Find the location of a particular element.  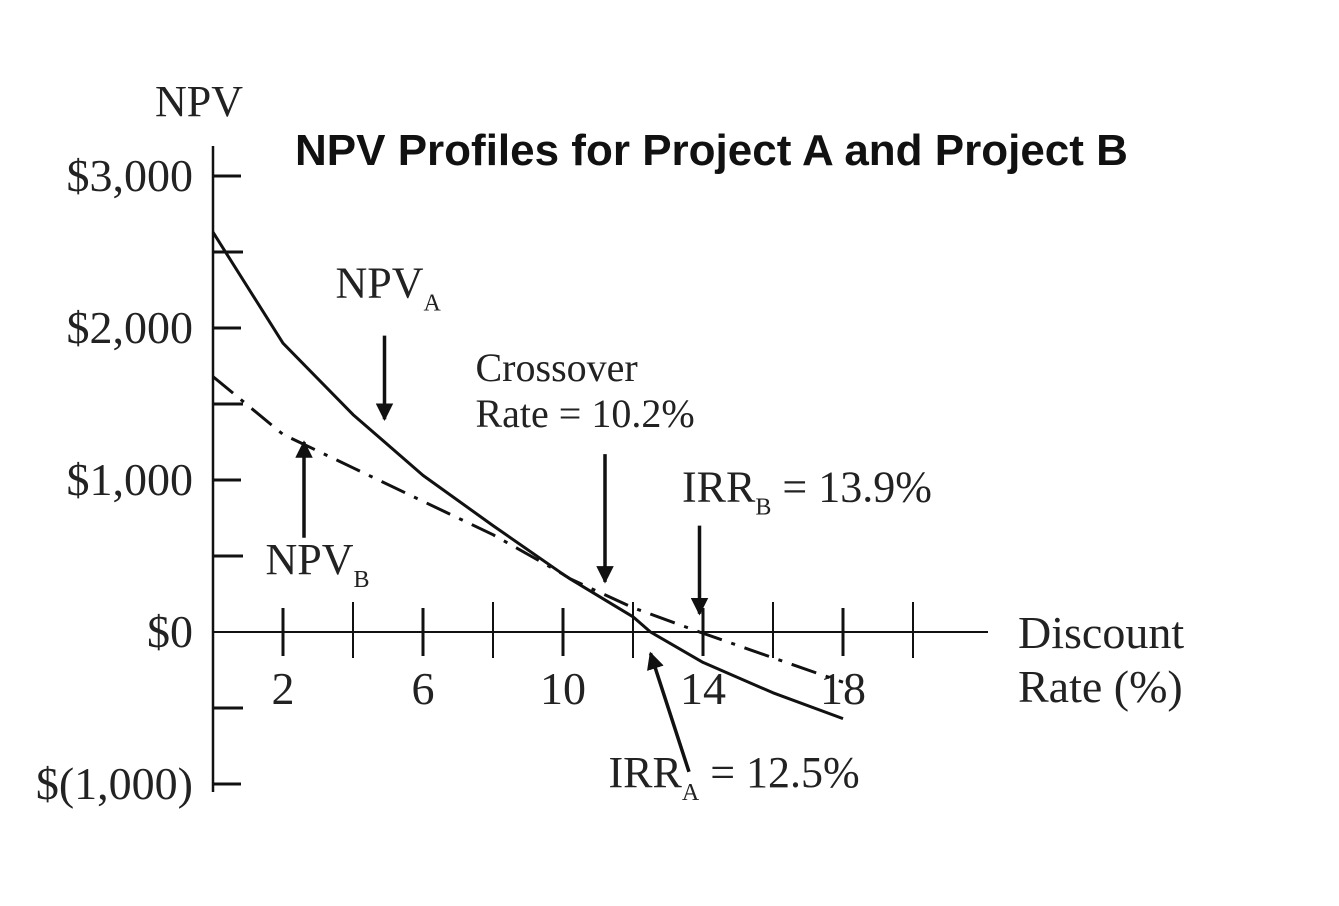

npv-a-label: NPVA is located at coordinates (389, 340).